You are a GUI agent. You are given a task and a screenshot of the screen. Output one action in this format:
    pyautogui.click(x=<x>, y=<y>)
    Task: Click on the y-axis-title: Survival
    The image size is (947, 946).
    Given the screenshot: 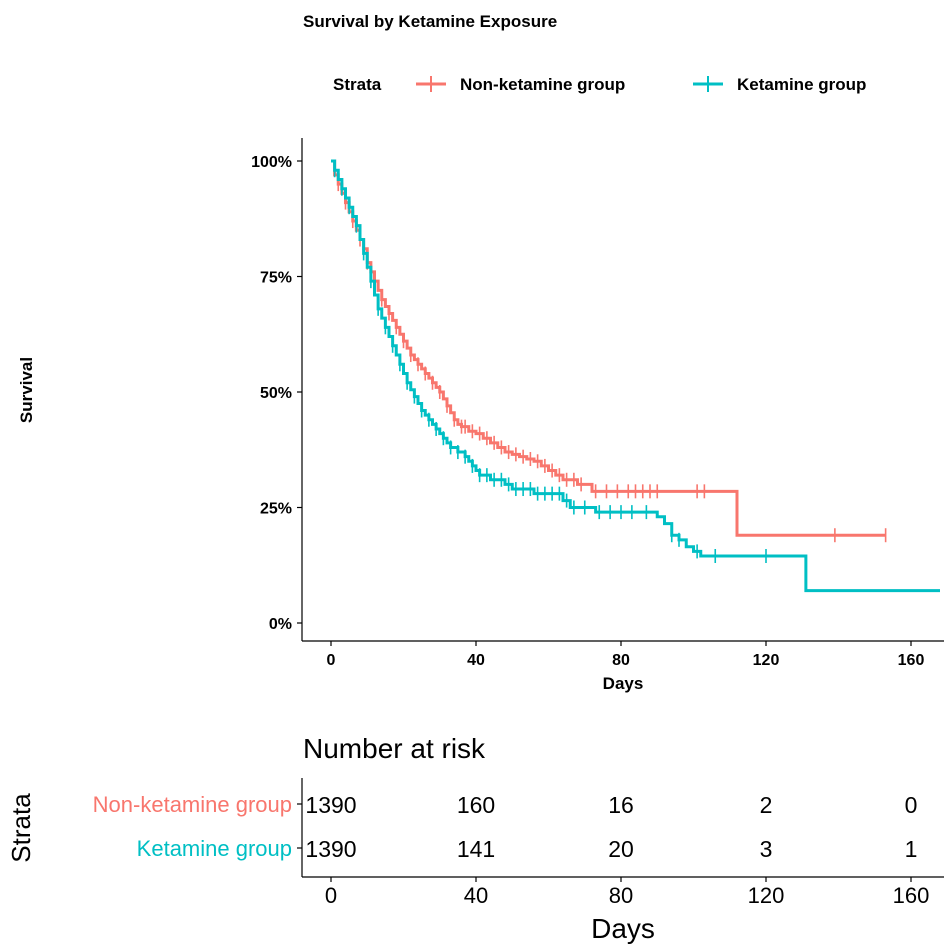 What is the action you would take?
    pyautogui.click(x=26, y=390)
    